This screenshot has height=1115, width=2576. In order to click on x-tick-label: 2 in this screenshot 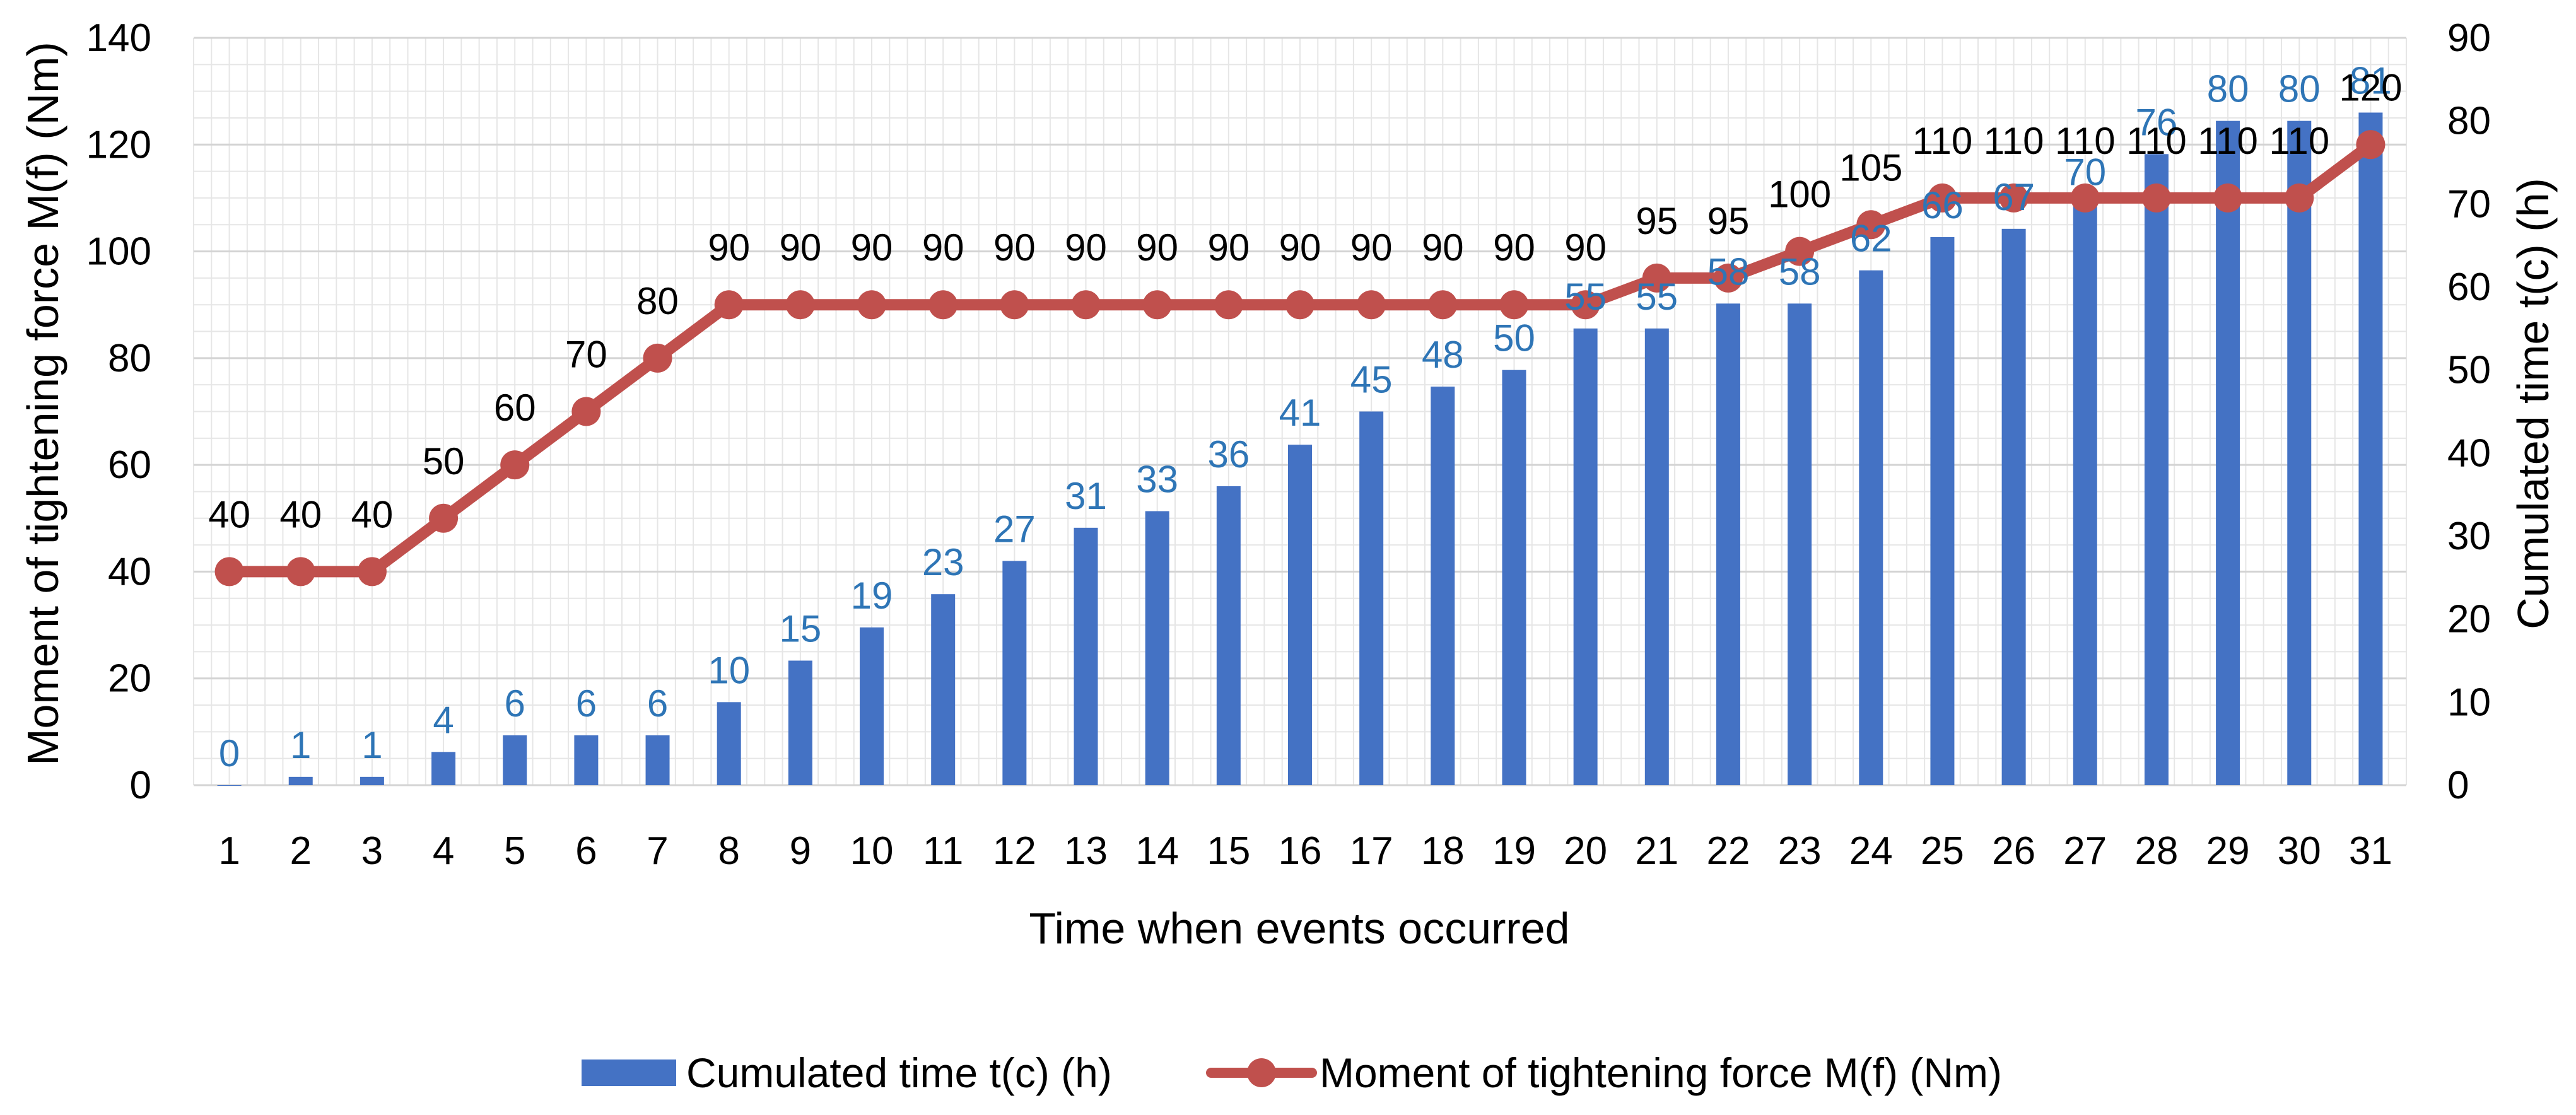, I will do `click(300, 851)`.